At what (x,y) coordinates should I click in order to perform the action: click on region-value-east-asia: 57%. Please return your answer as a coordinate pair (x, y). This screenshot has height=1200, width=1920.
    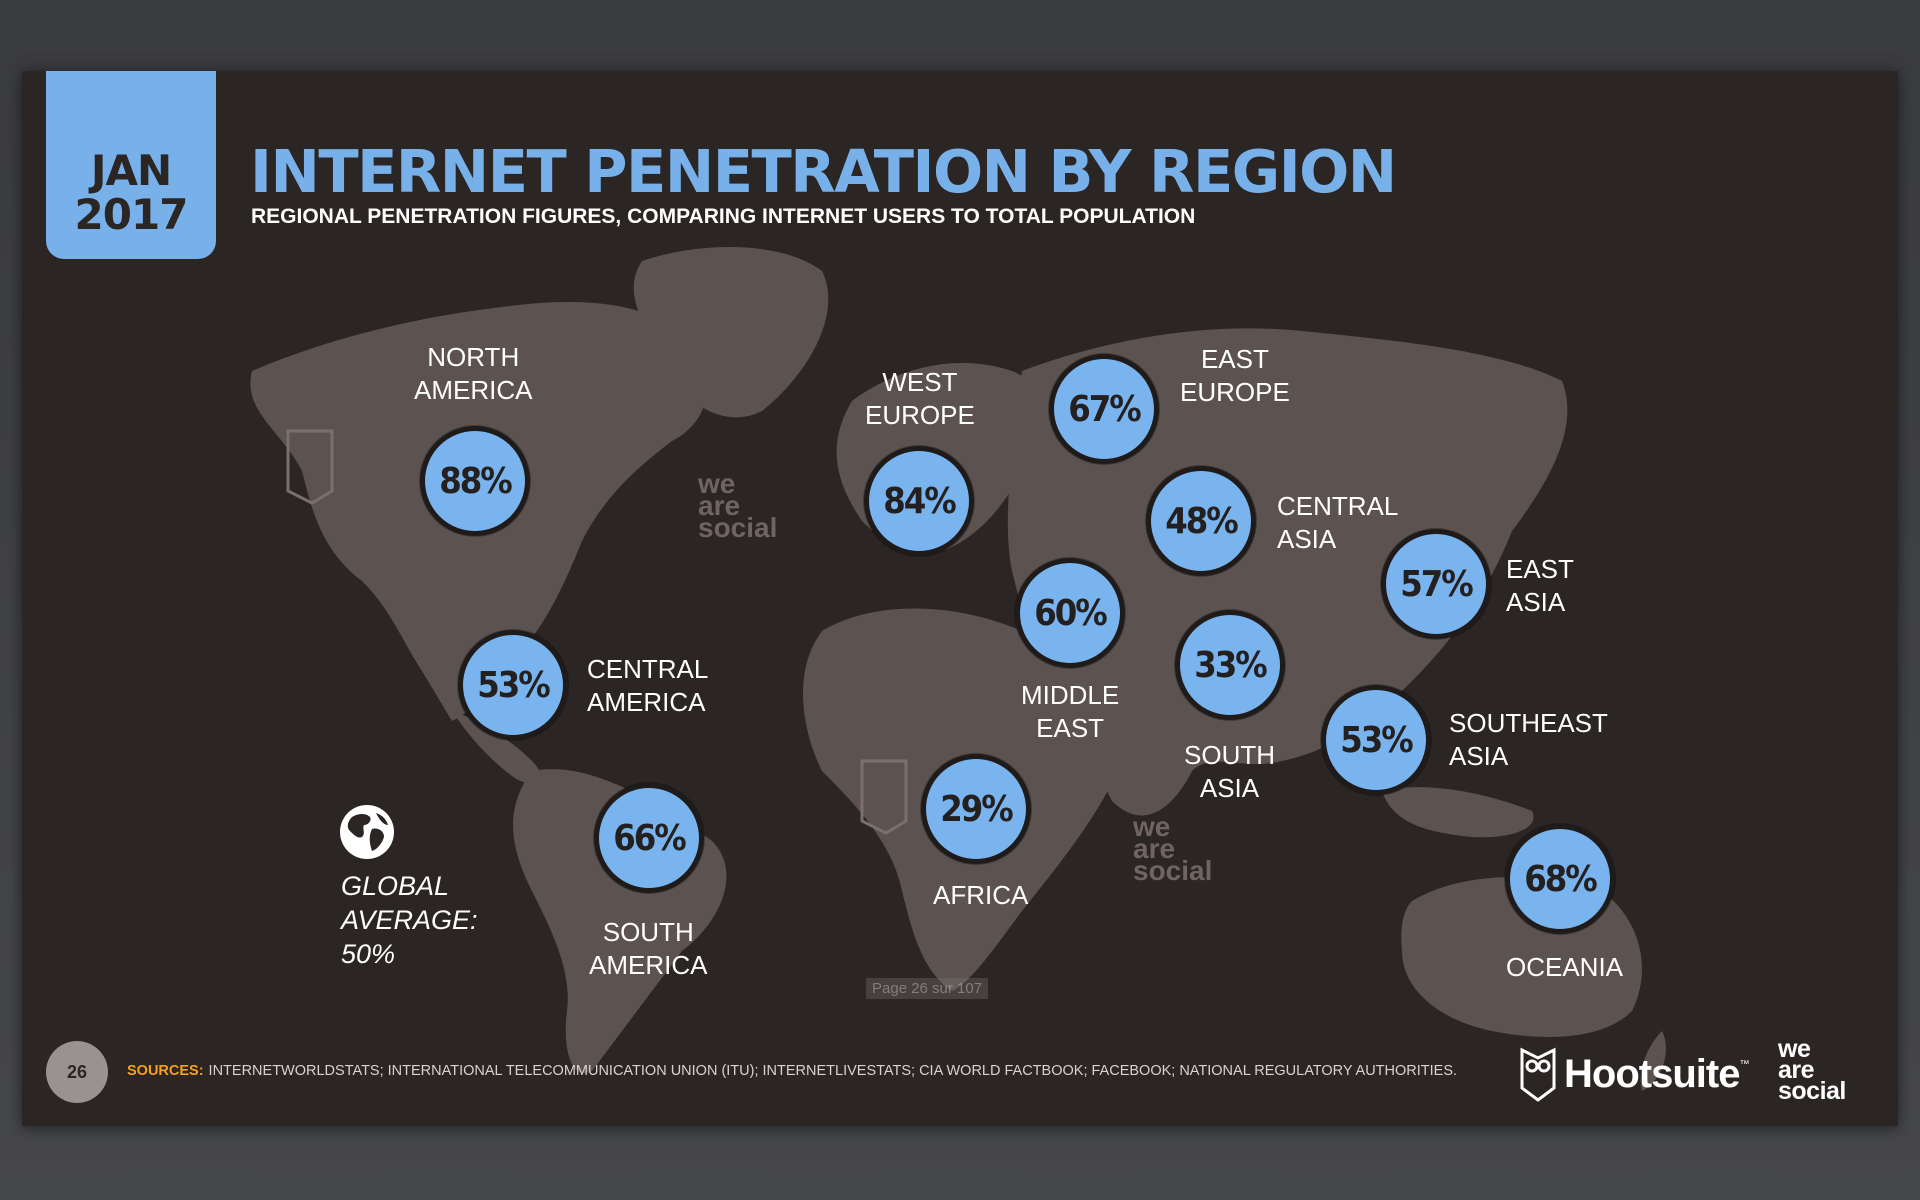
    Looking at the image, I should click on (1436, 584).